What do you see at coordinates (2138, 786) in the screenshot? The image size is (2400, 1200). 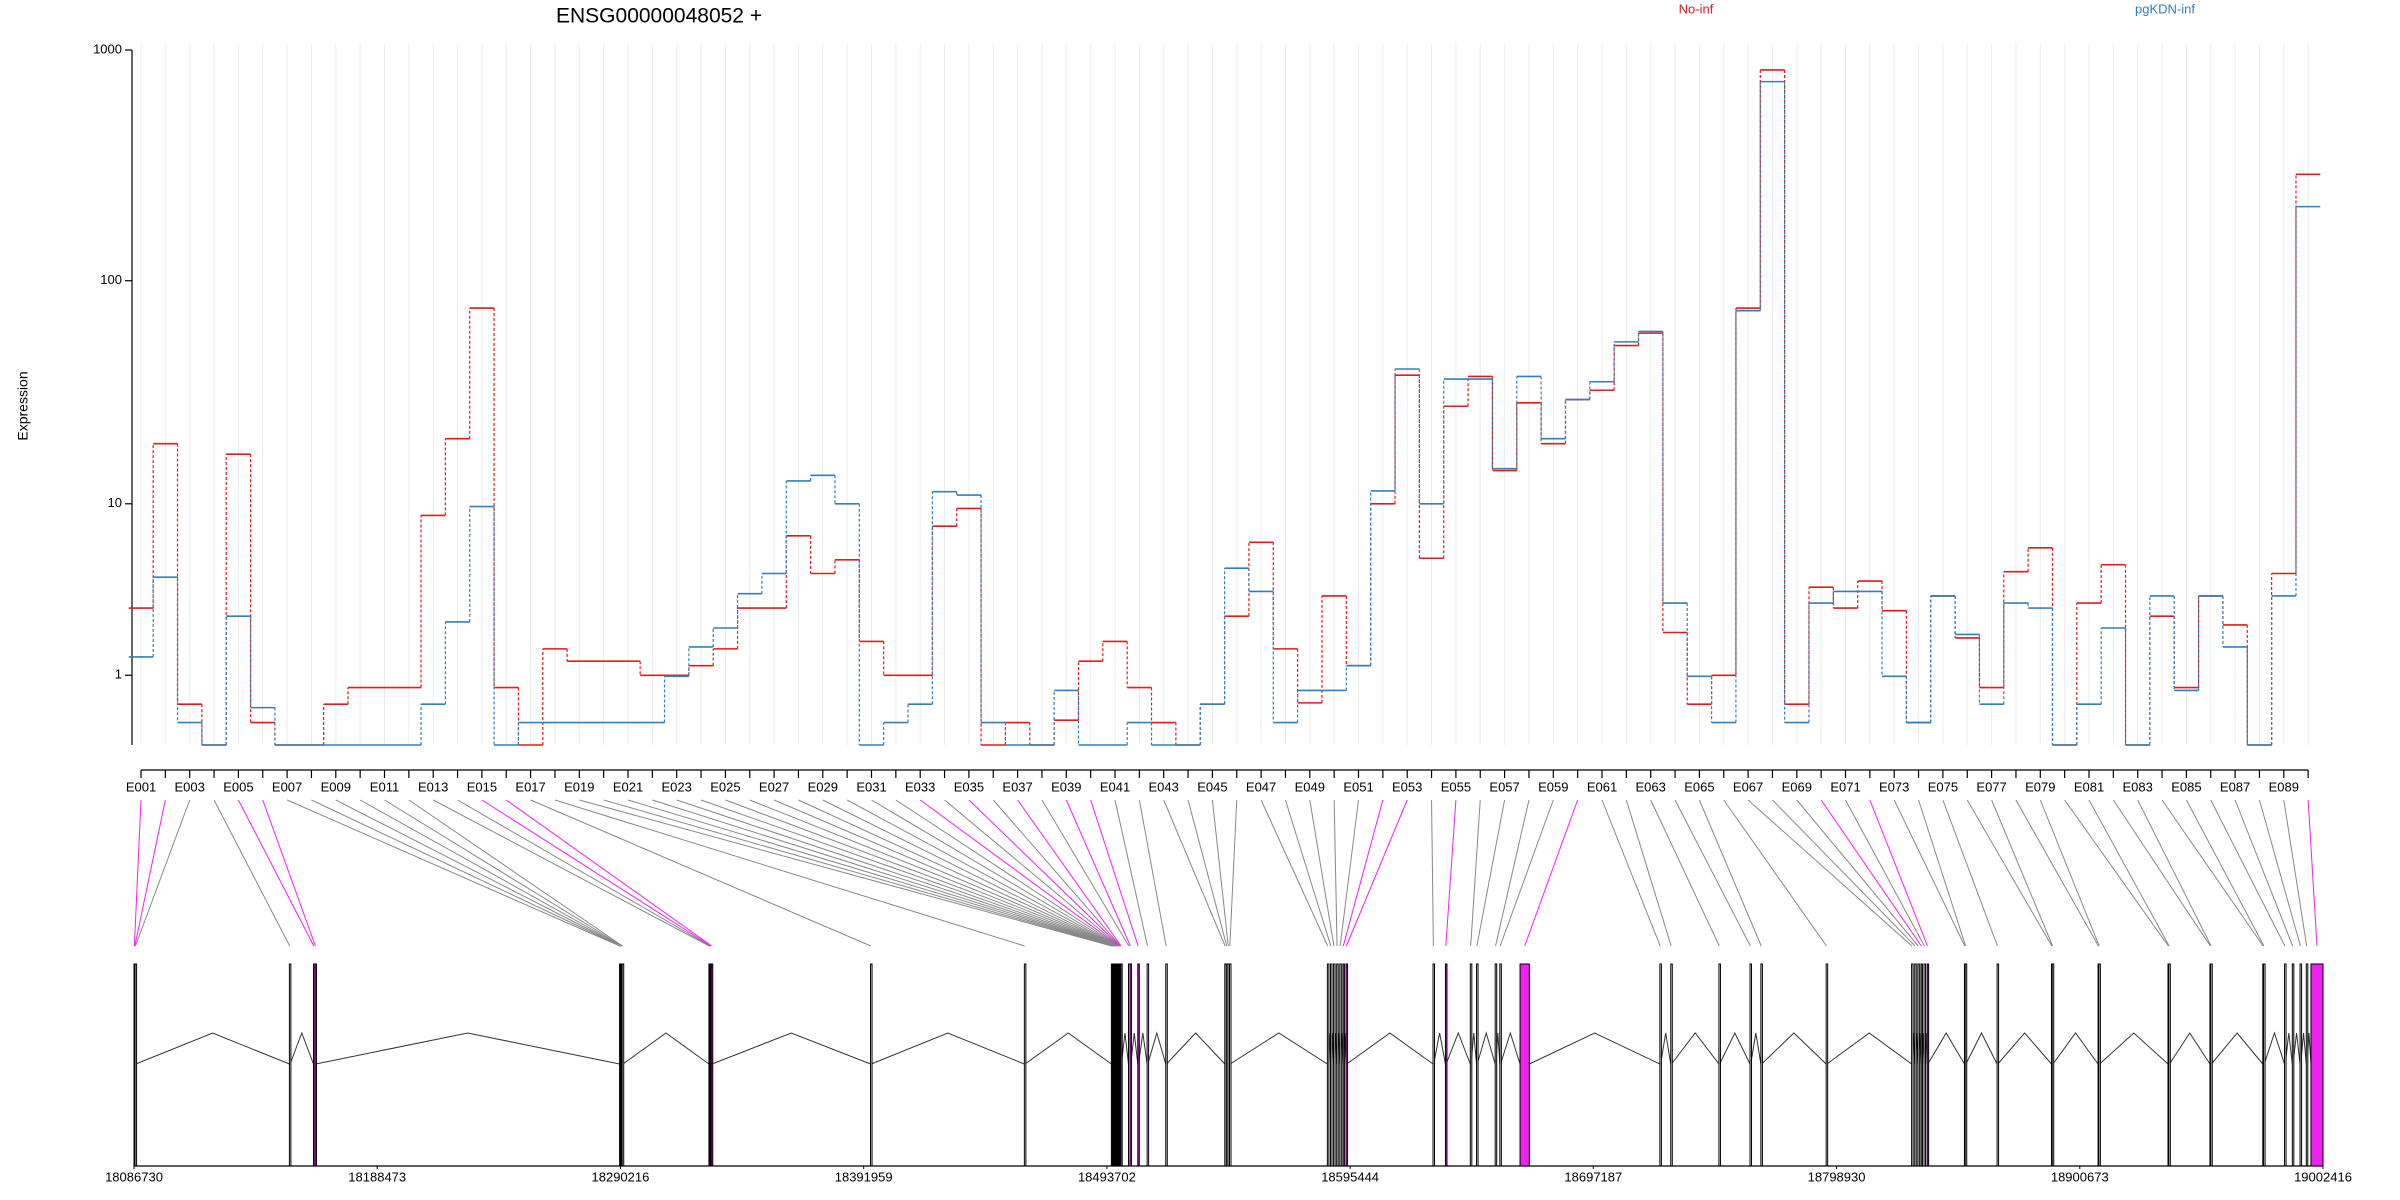 I see `x-tick-label: E083` at bounding box center [2138, 786].